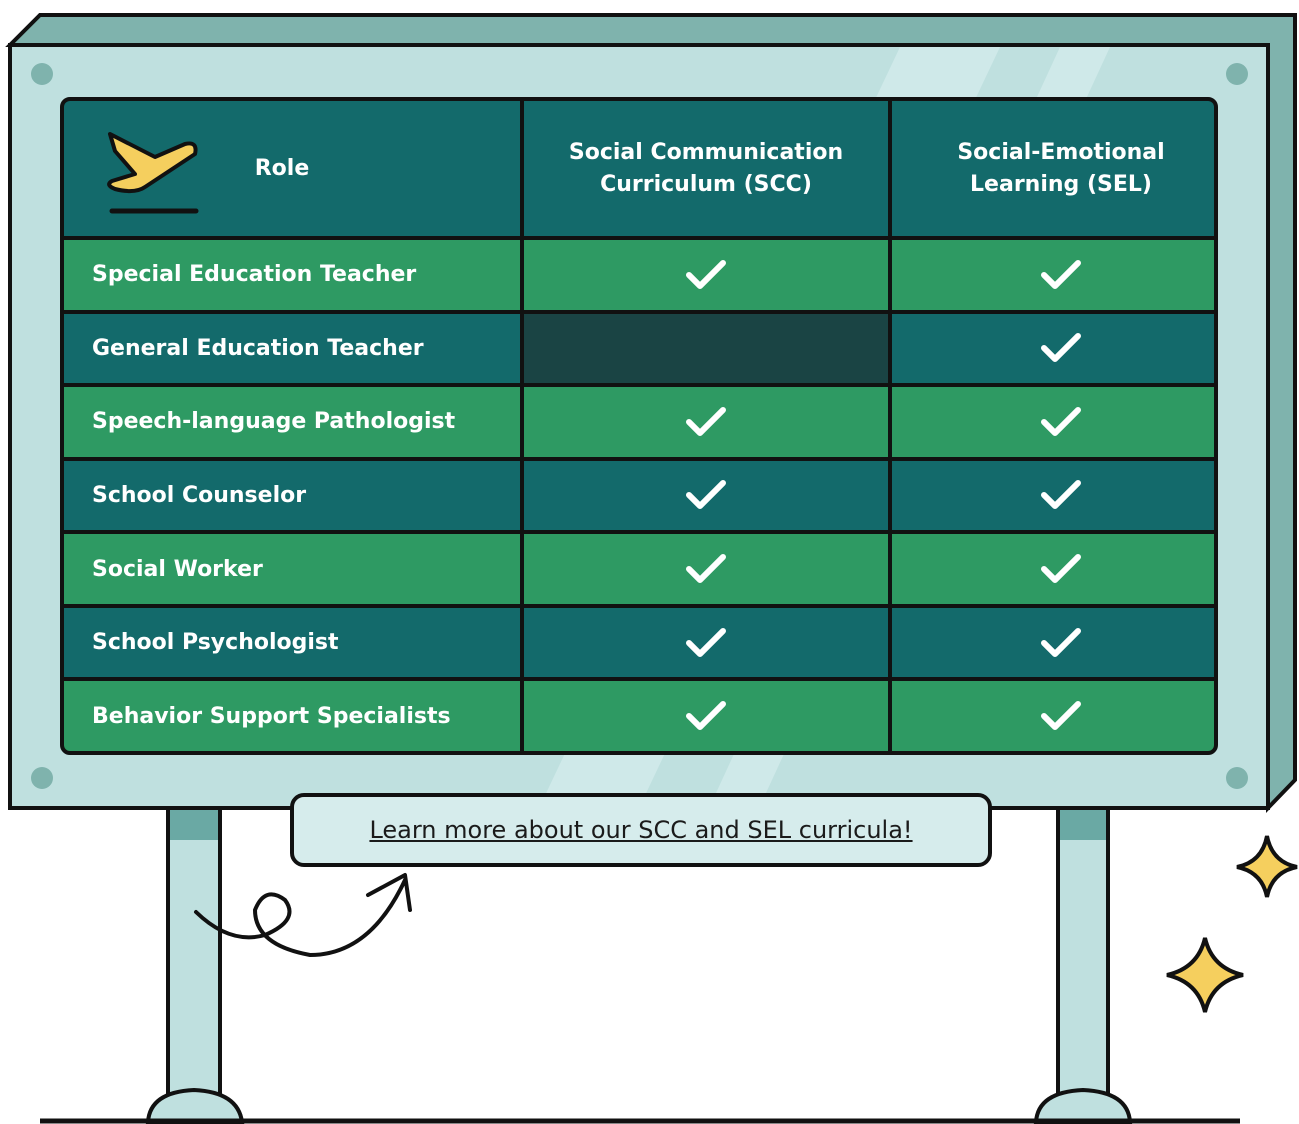 Image resolution: width=1299 pixels, height=1124 pixels. I want to click on role-cell: Social Worker, so click(292, 569).